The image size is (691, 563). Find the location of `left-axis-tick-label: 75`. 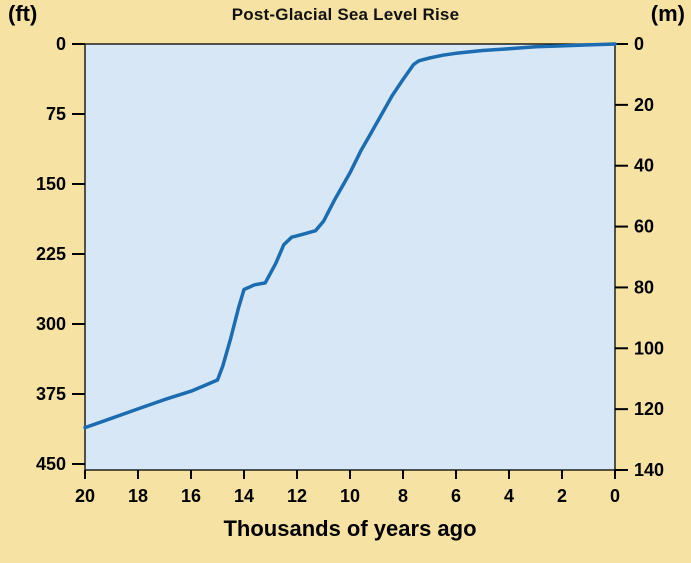

left-axis-tick-label: 75 is located at coordinates (56, 114).